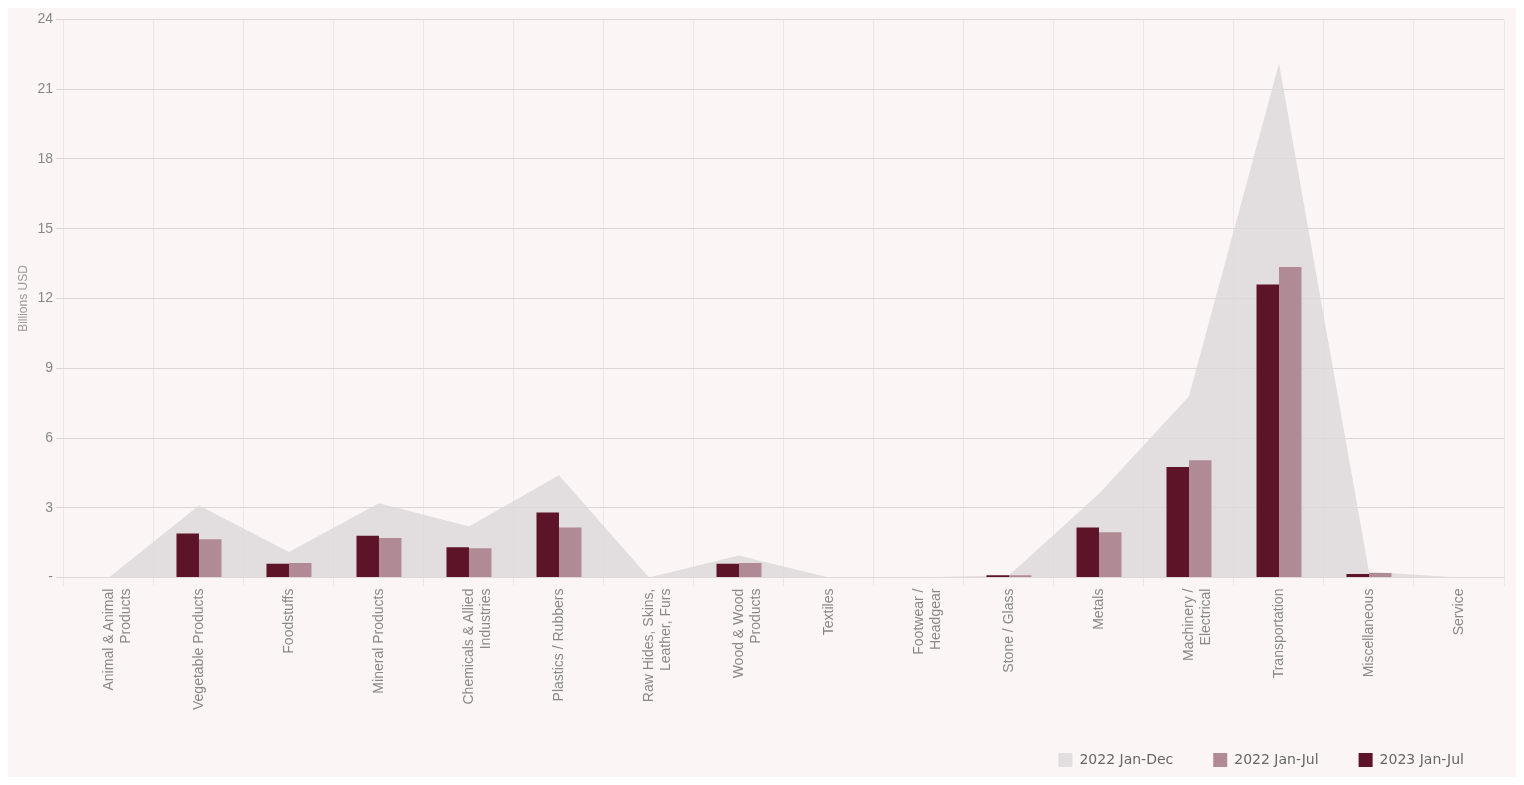 The height and width of the screenshot is (785, 1524). What do you see at coordinates (49, 367) in the screenshot?
I see `y-tick-label: 9` at bounding box center [49, 367].